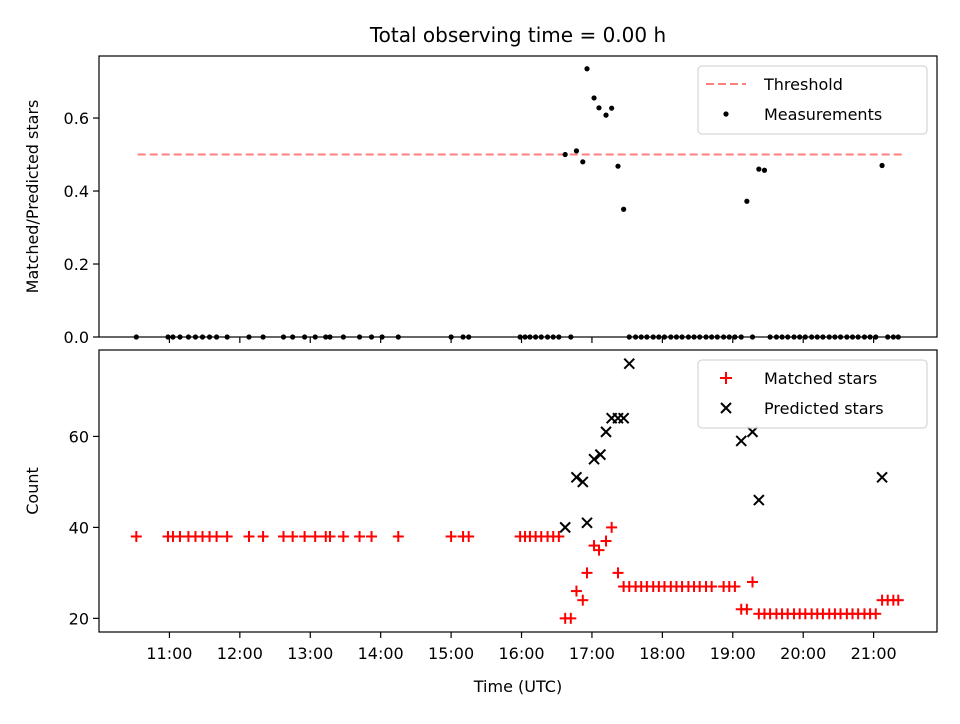 Image resolution: width=960 pixels, height=724 pixels. What do you see at coordinates (803, 84) in the screenshot?
I see `legend-label: Threshold` at bounding box center [803, 84].